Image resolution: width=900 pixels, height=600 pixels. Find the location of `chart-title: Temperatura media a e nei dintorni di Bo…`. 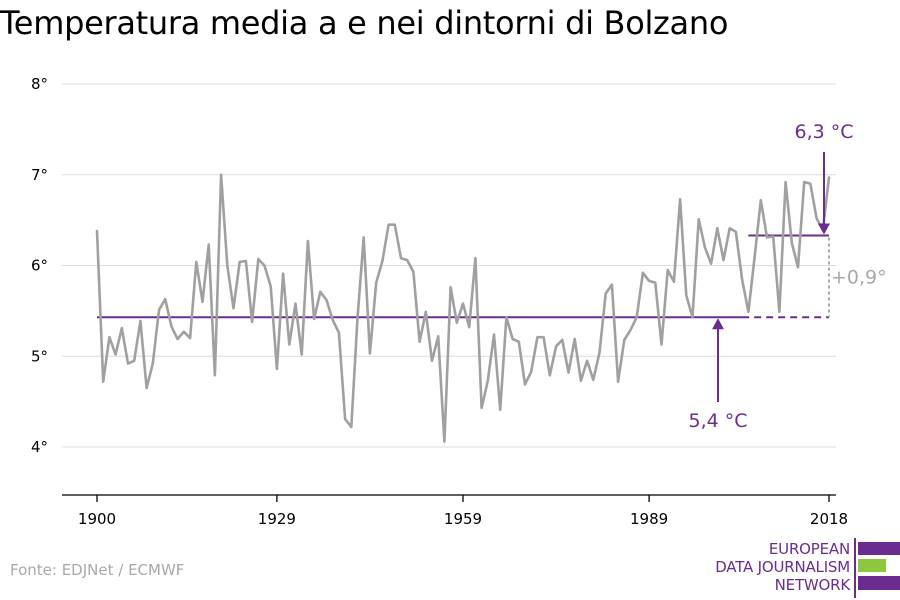

chart-title: Temperatura media a e nei dintorni di Bo… is located at coordinates (364, 23).